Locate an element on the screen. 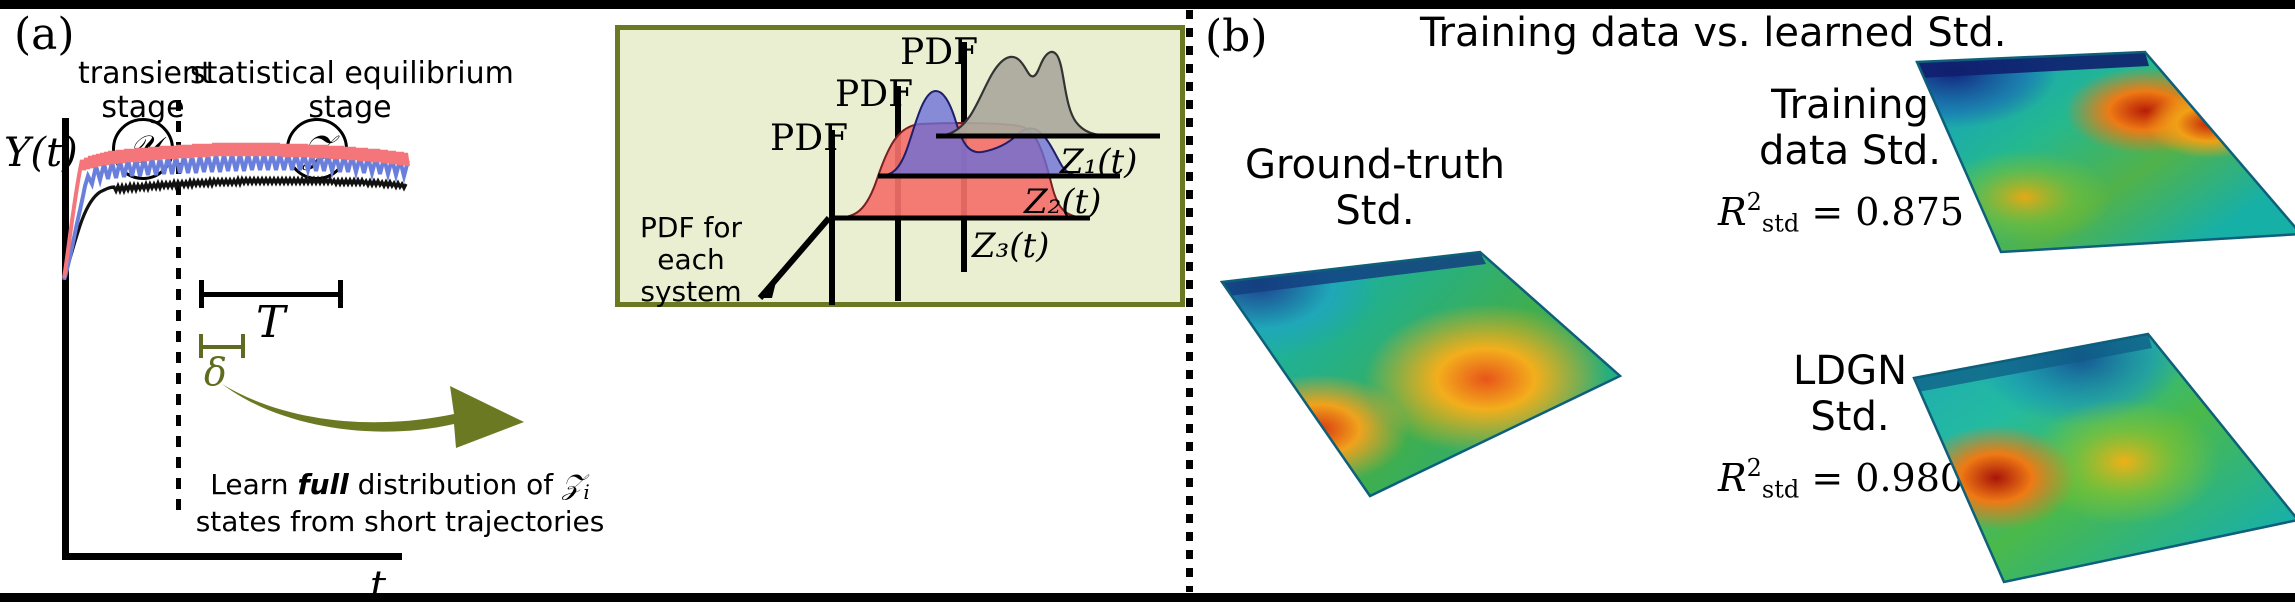 The height and width of the screenshot is (609, 2295). blue-trajectory-path is located at coordinates (236, 213).